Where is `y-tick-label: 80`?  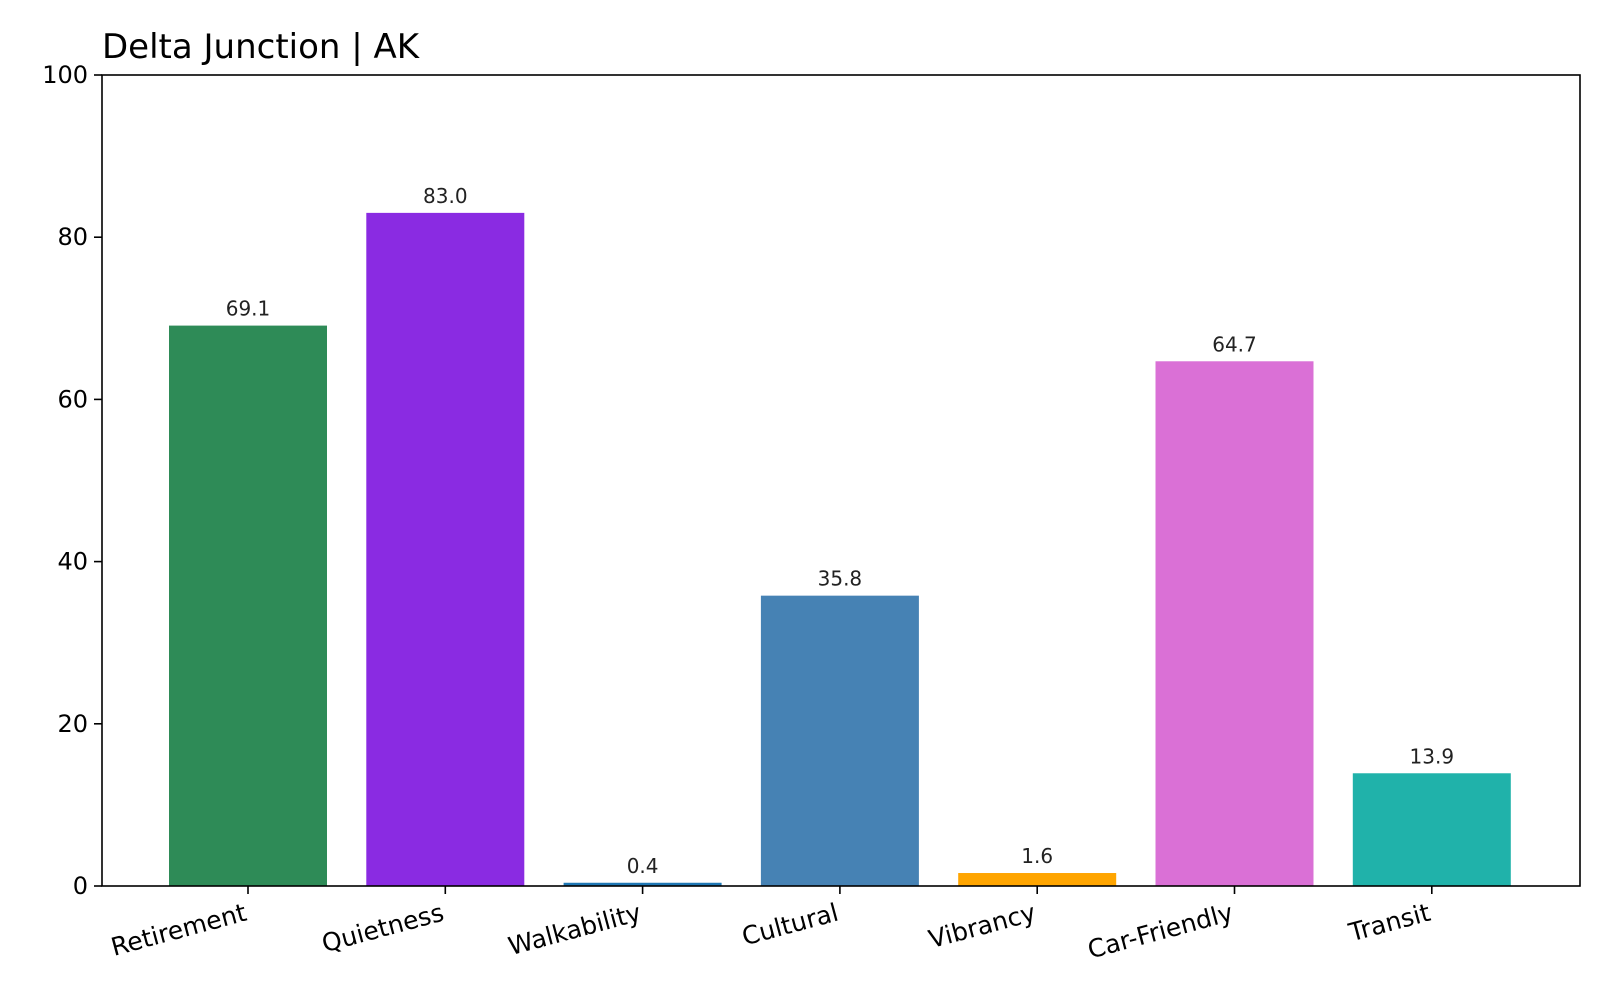 y-tick-label: 80 is located at coordinates (72, 237).